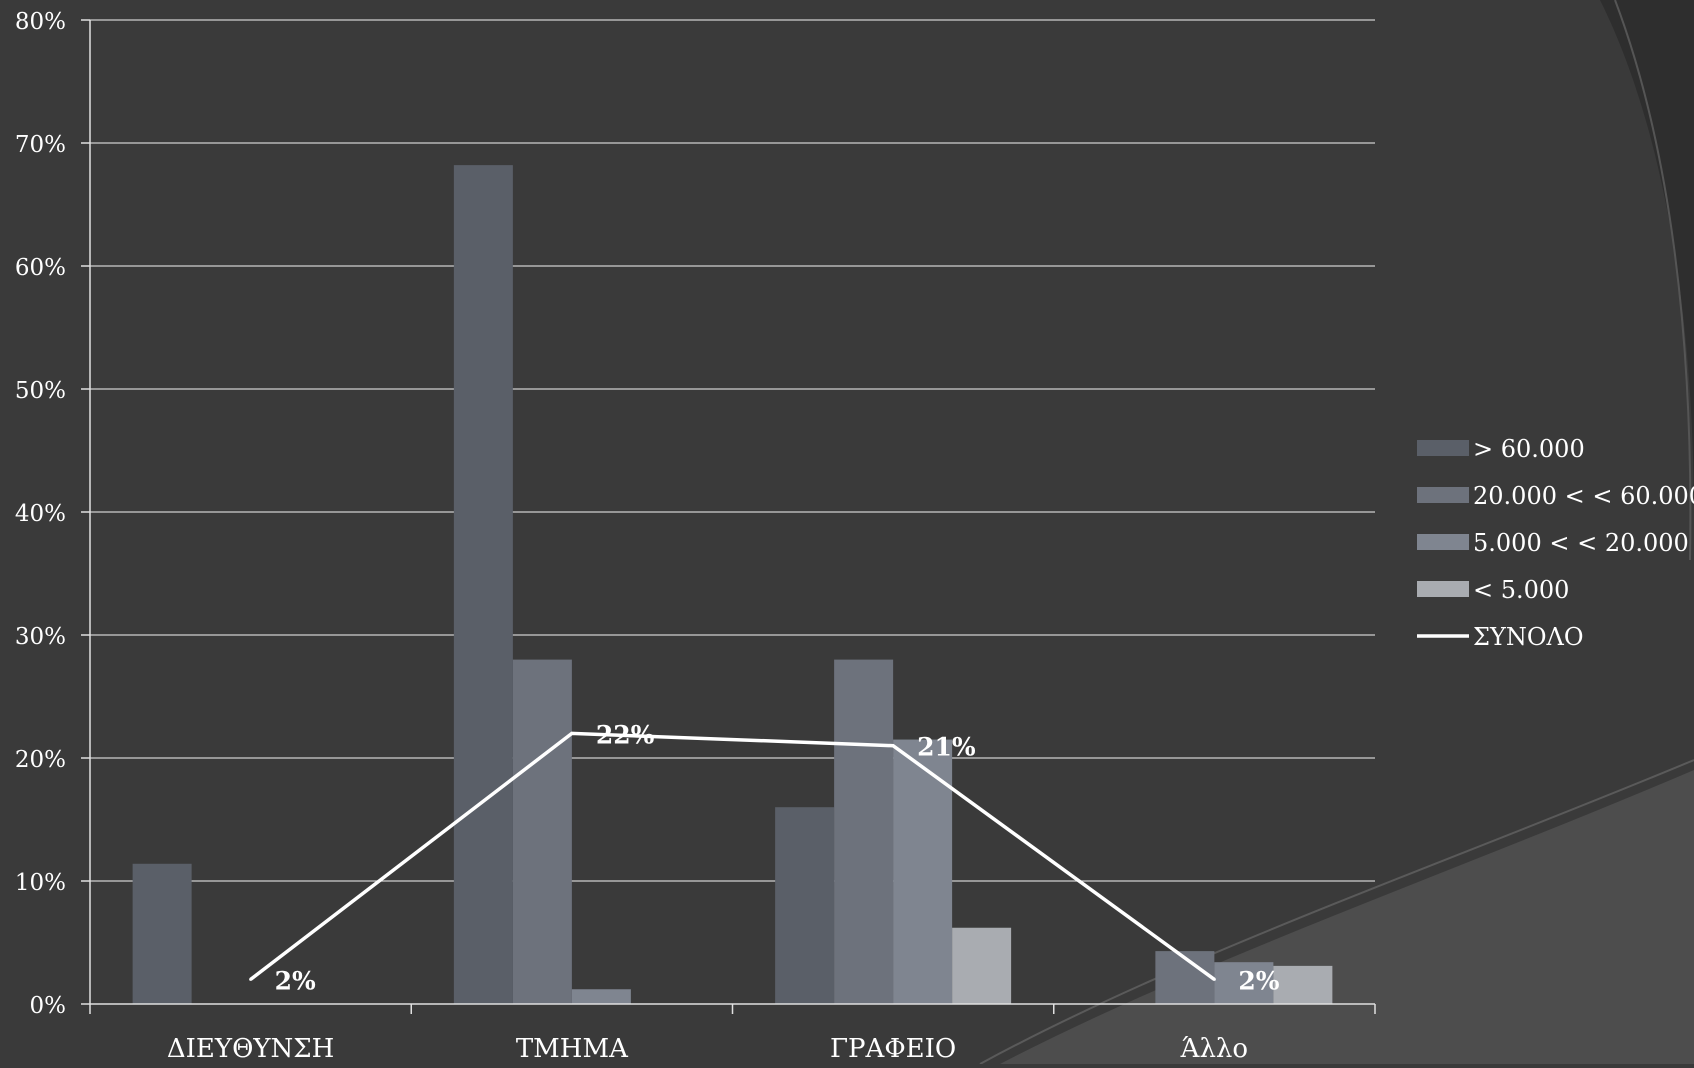 The width and height of the screenshot is (1694, 1068). What do you see at coordinates (48, 1006) in the screenshot?
I see `y-tick-label: 0%` at bounding box center [48, 1006].